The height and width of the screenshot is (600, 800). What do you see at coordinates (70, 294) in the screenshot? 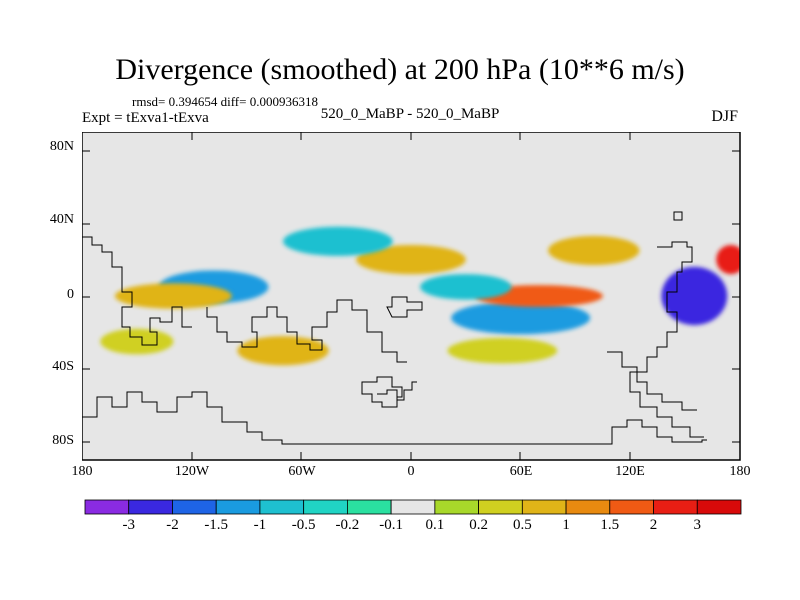
I see `y-tick-label: 0` at bounding box center [70, 294].